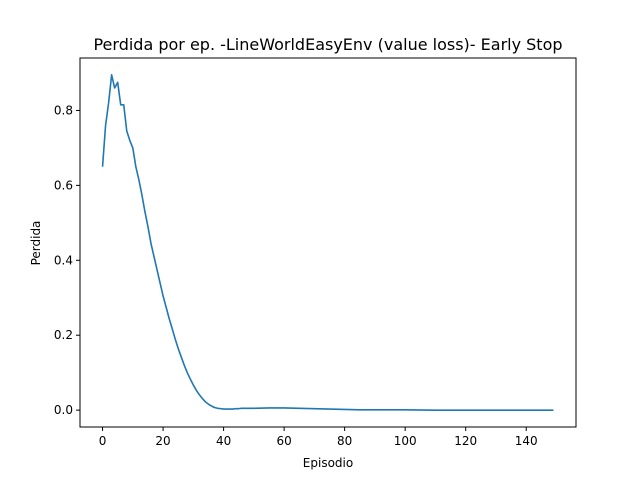  I want to click on x-tick-label: 140, so click(526, 441).